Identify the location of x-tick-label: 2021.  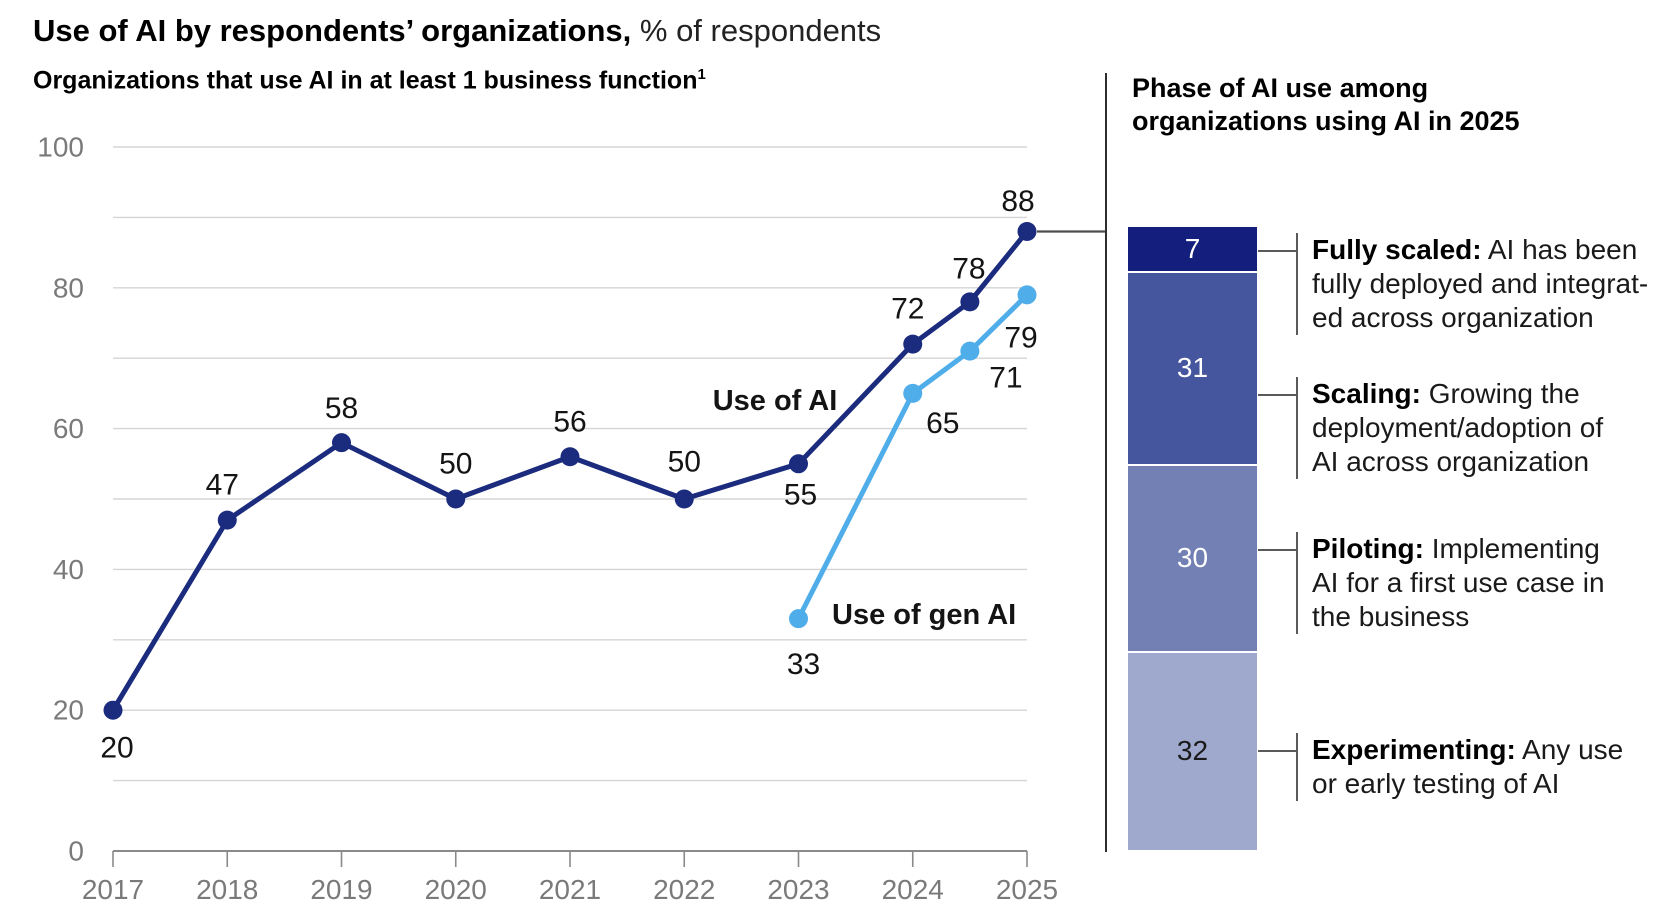
(570, 889).